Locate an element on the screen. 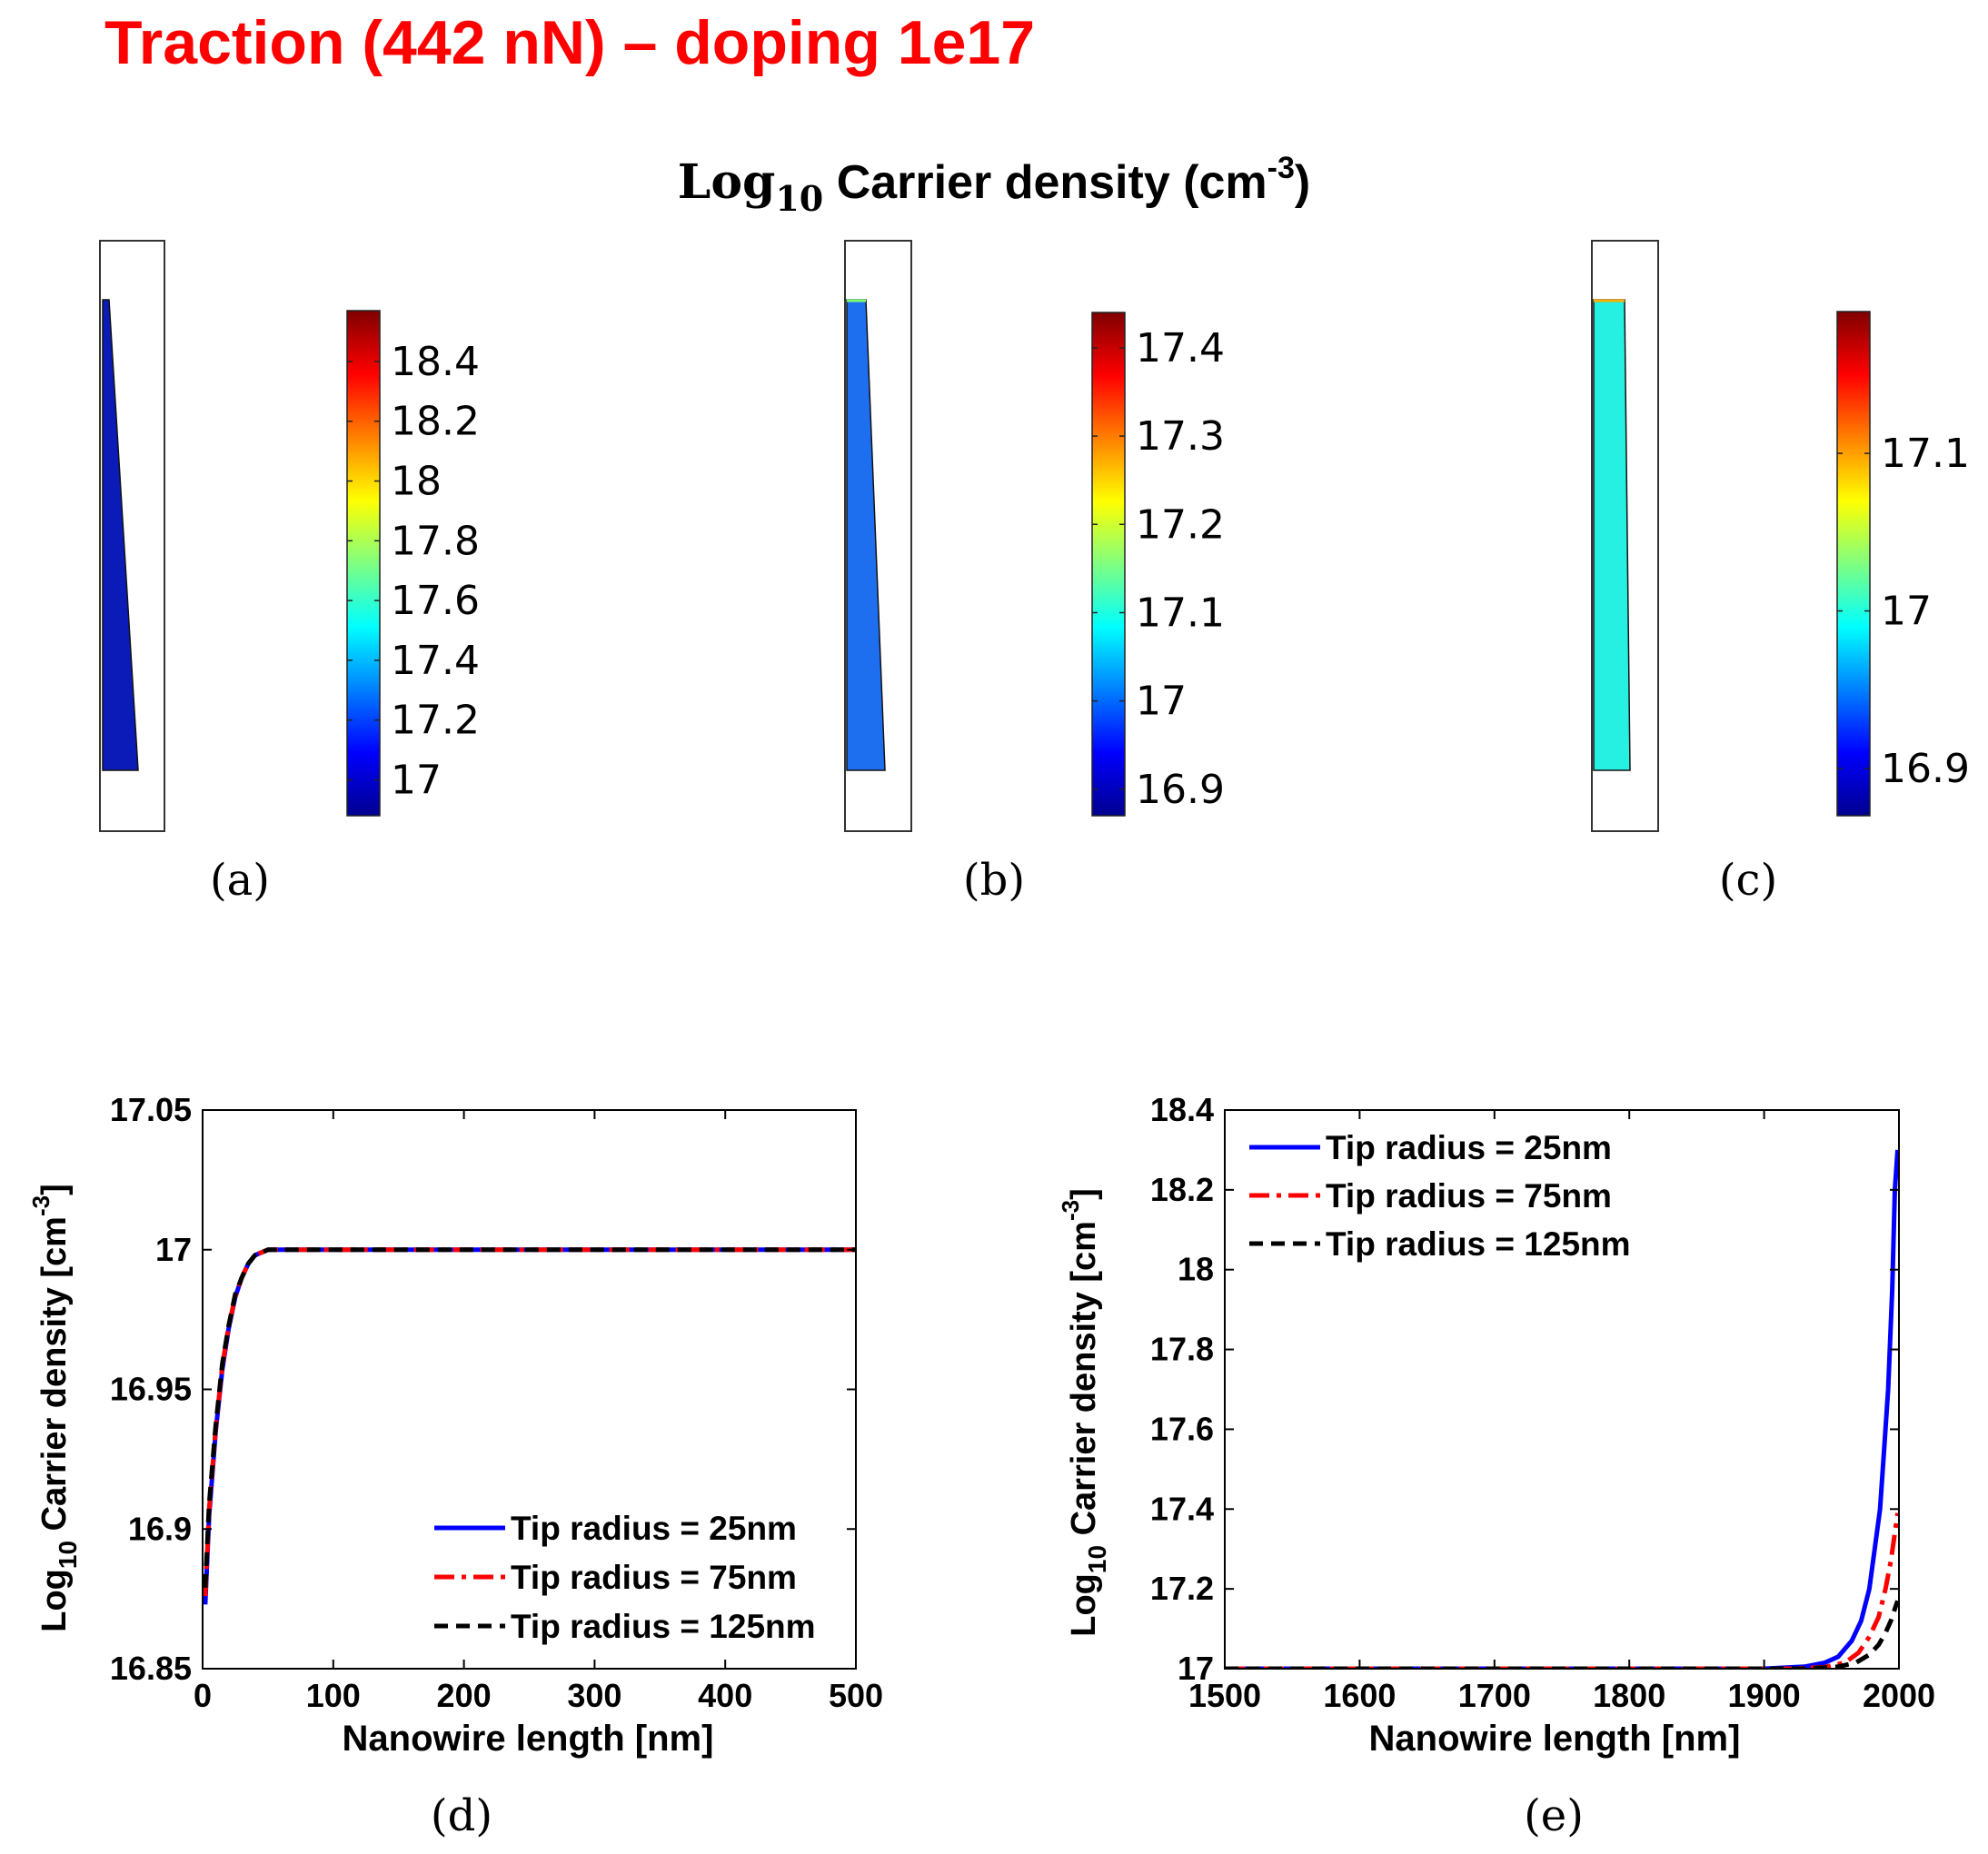 This screenshot has width=1988, height=1854. y-tick-label-d: 16.95 is located at coordinates (151, 1389).